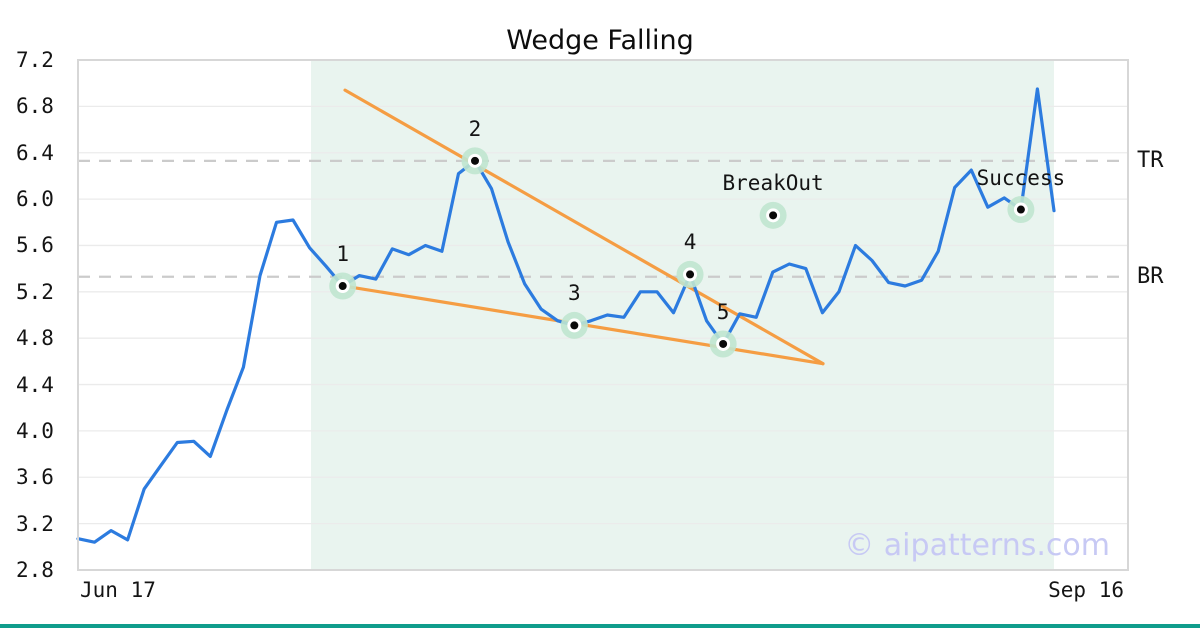 This screenshot has width=1200, height=630. Describe the element at coordinates (343, 254) in the screenshot. I see `pattern-label-1: 1` at that location.